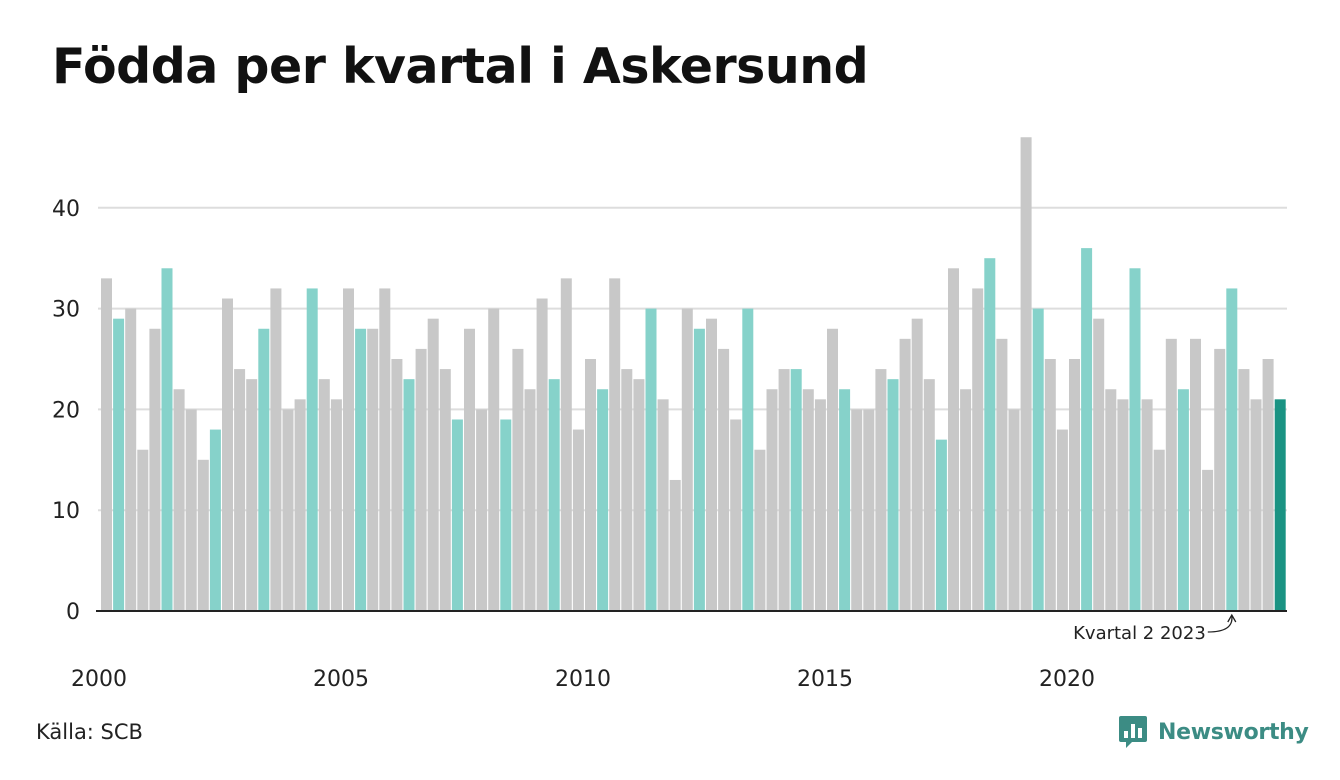 The width and height of the screenshot is (1340, 780). I want to click on annotation: Kvartal 2 2023, so click(1155, 628).